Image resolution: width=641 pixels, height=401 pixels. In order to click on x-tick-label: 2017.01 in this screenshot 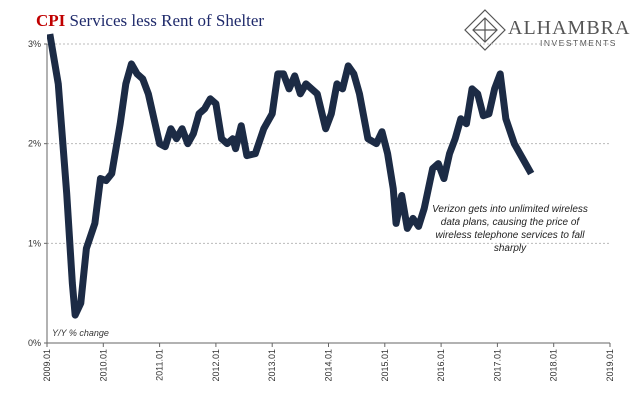, I will do `click(497, 365)`.